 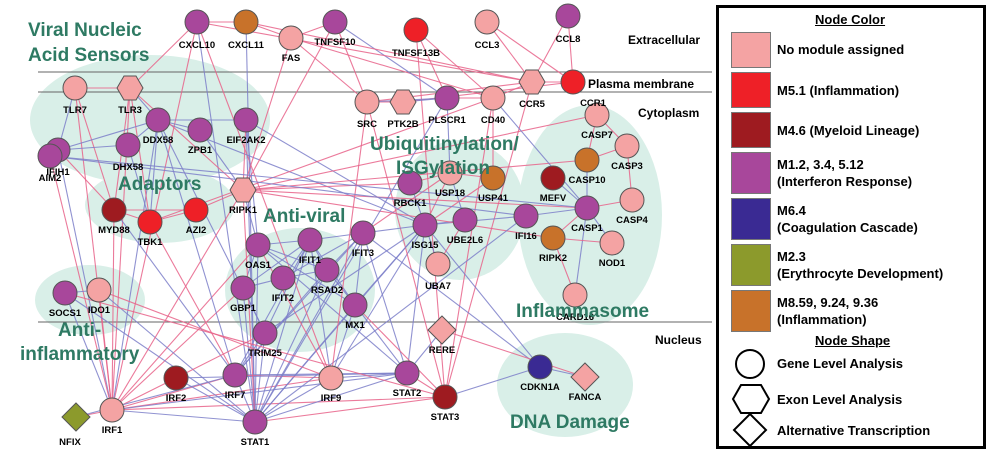 What do you see at coordinates (854, 430) in the screenshot?
I see `legend-shape-diamond-label: Alternative Transcription` at bounding box center [854, 430].